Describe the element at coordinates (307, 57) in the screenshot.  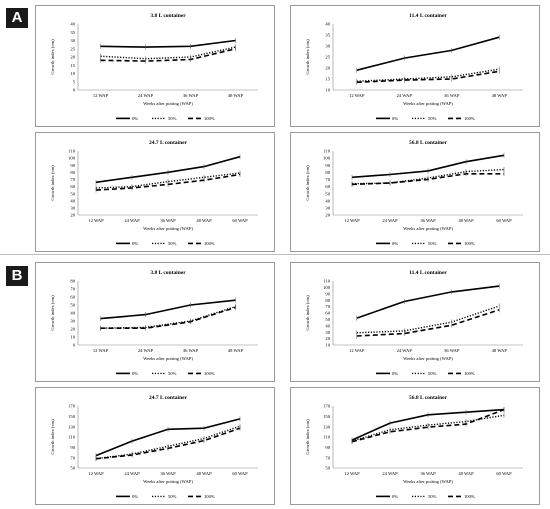
I see `chart-2-ylabel: Growth index (cm)` at that location.